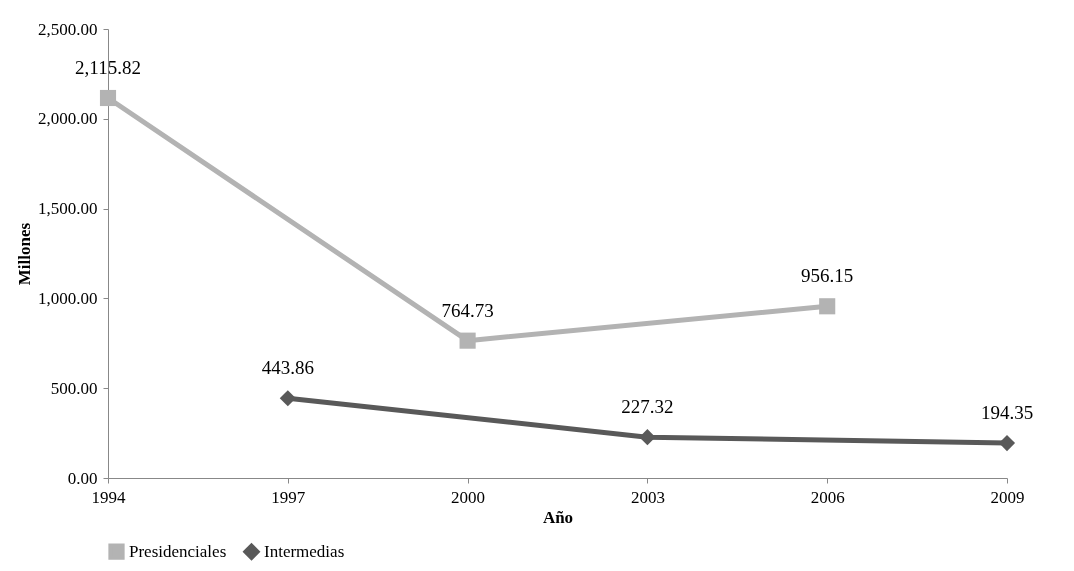  I want to click on y-tick-label: 500.00, so click(74, 388).